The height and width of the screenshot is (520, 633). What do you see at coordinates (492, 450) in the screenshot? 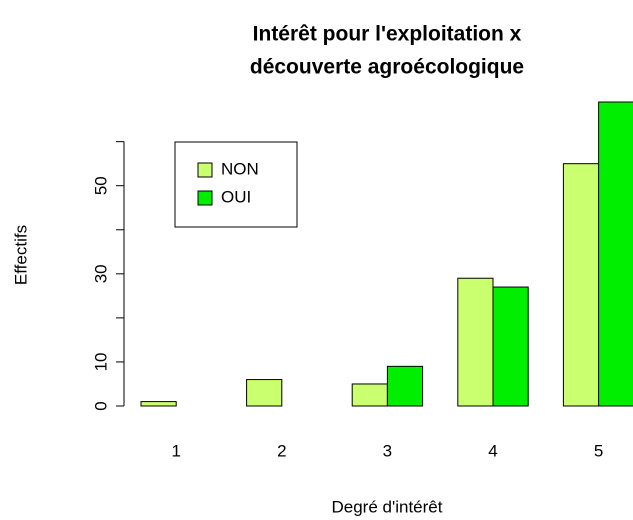
I see `x-tick-label: 4` at bounding box center [492, 450].